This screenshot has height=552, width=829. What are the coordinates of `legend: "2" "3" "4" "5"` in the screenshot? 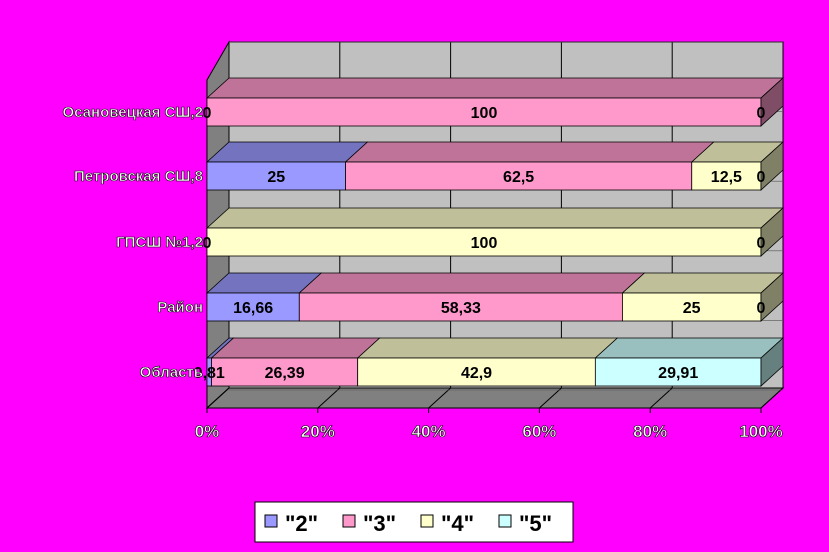 It's located at (414, 522).